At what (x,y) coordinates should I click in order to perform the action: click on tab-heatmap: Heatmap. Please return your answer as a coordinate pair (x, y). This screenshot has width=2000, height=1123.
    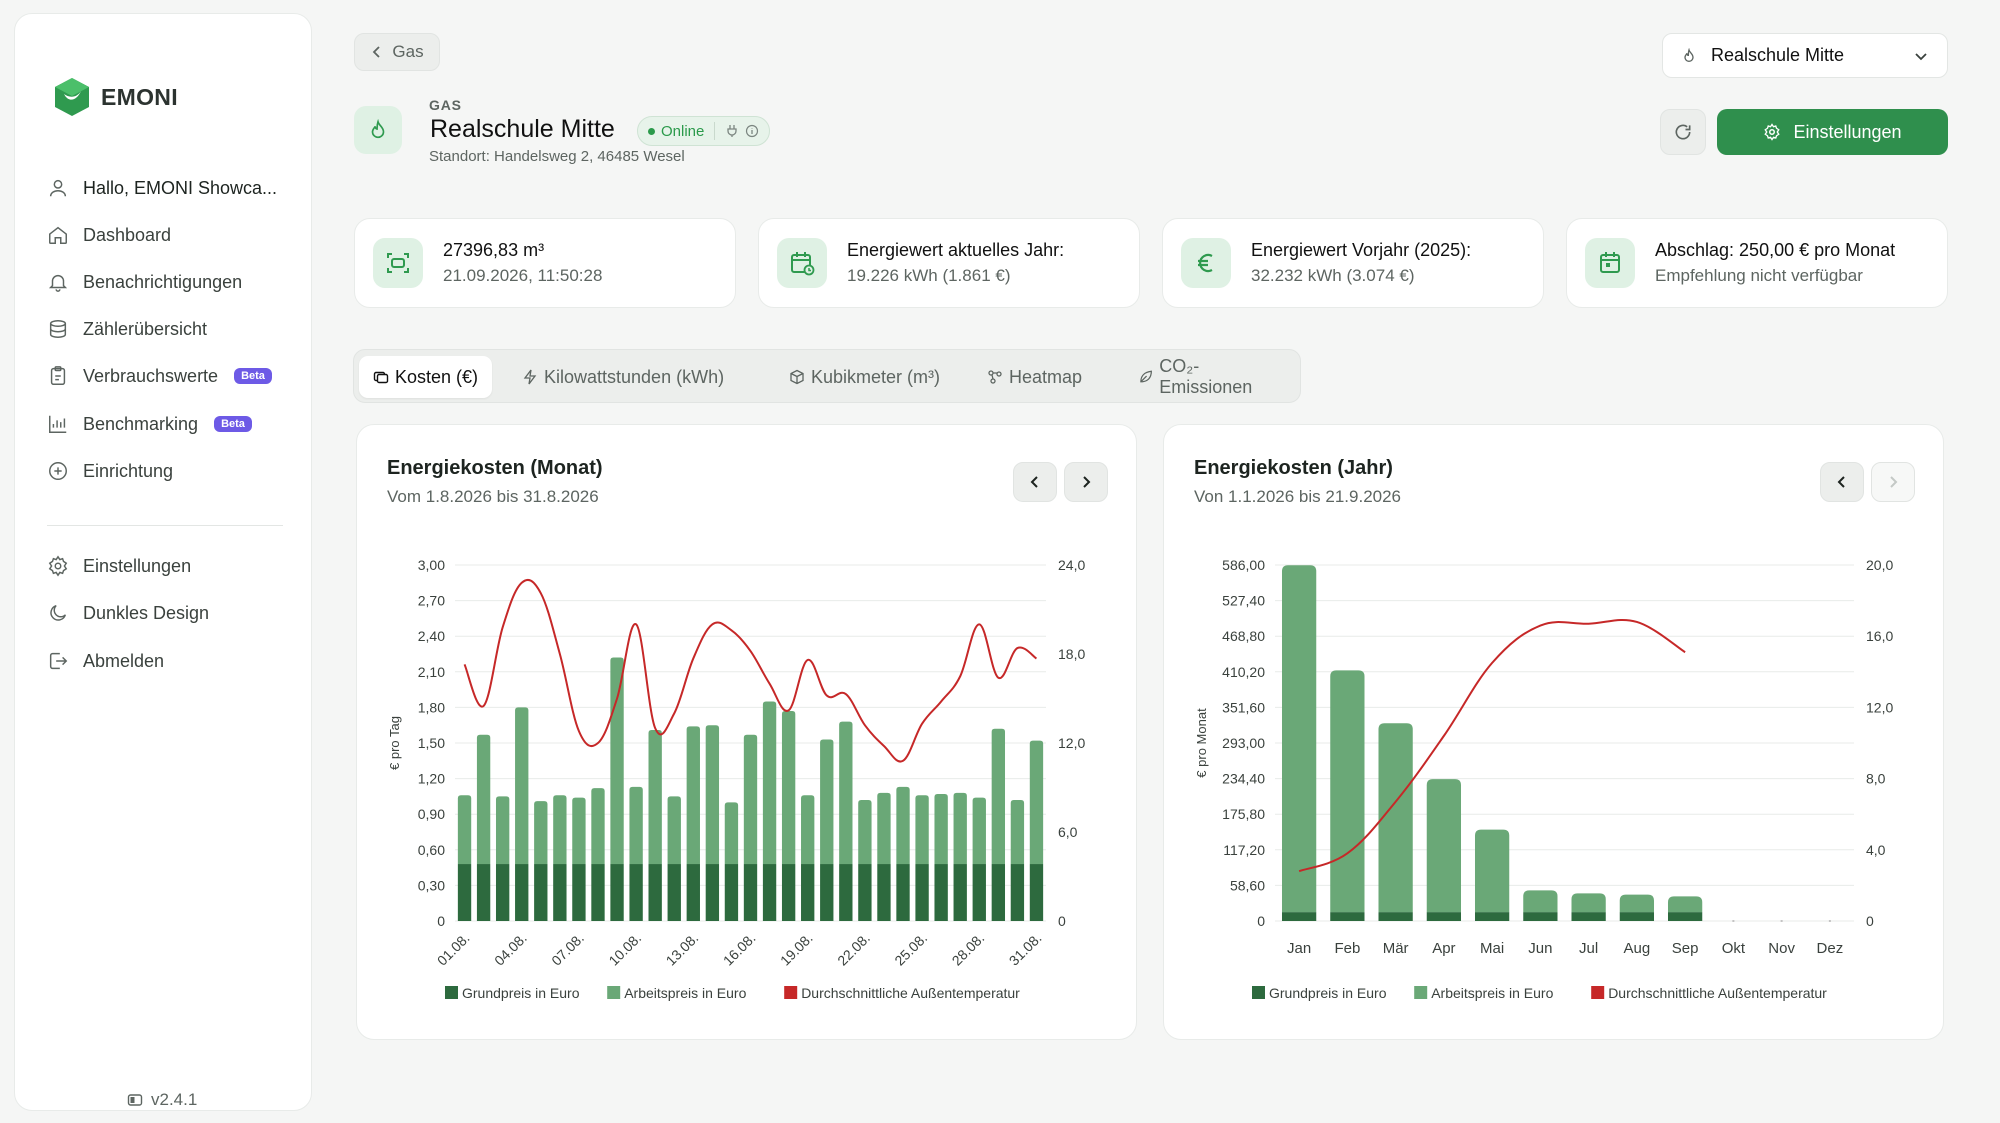
    Looking at the image, I should click on (1034, 377).